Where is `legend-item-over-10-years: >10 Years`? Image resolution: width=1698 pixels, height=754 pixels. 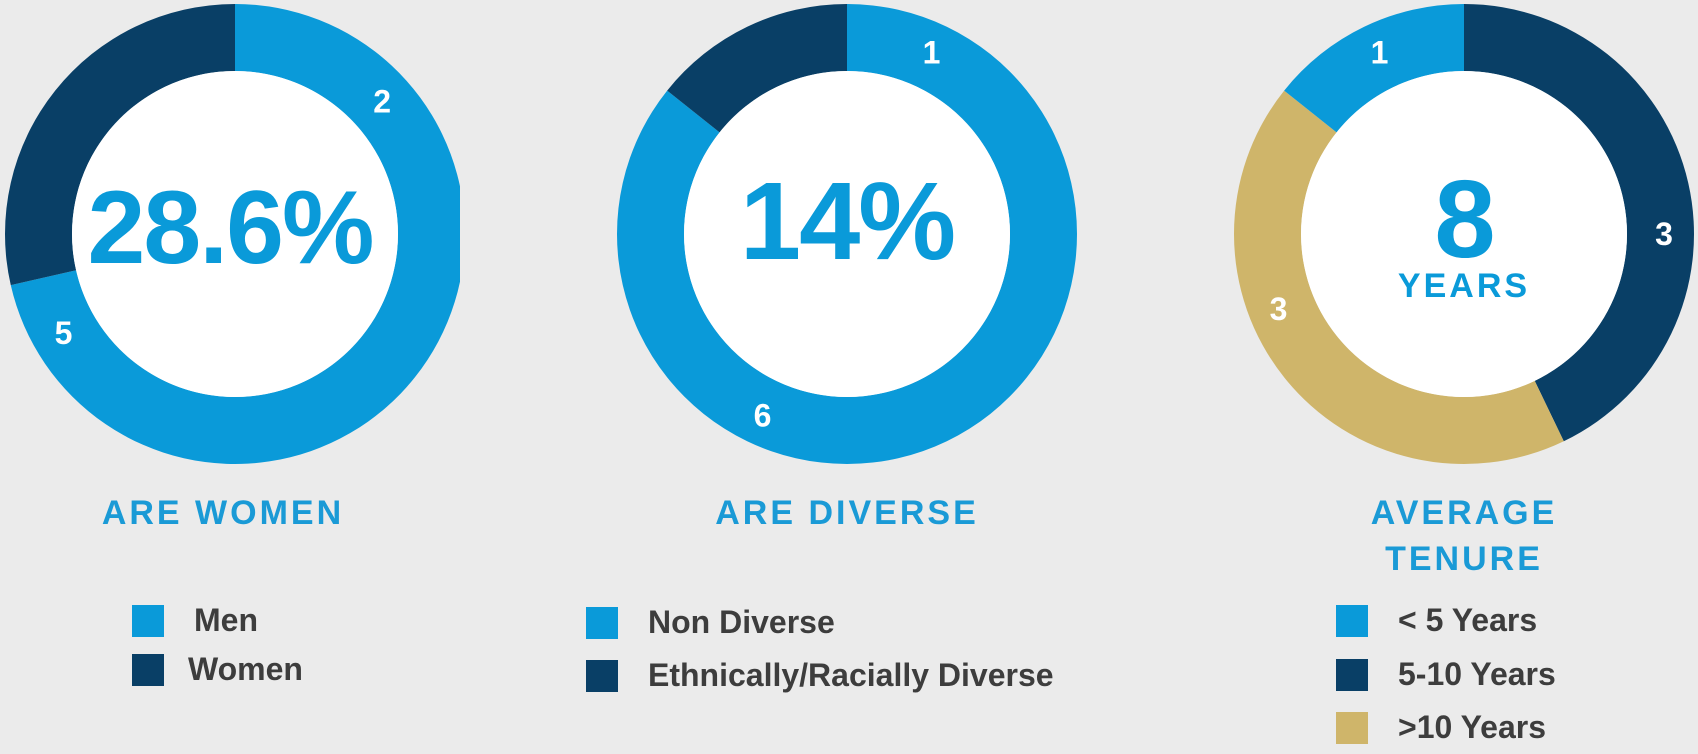 legend-item-over-10-years: >10 Years is located at coordinates (1441, 727).